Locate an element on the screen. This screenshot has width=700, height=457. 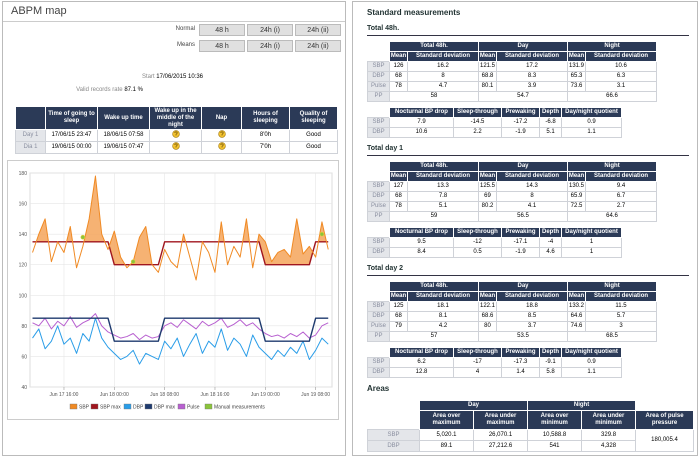
cell: 4 is located at coordinates (477, 372).